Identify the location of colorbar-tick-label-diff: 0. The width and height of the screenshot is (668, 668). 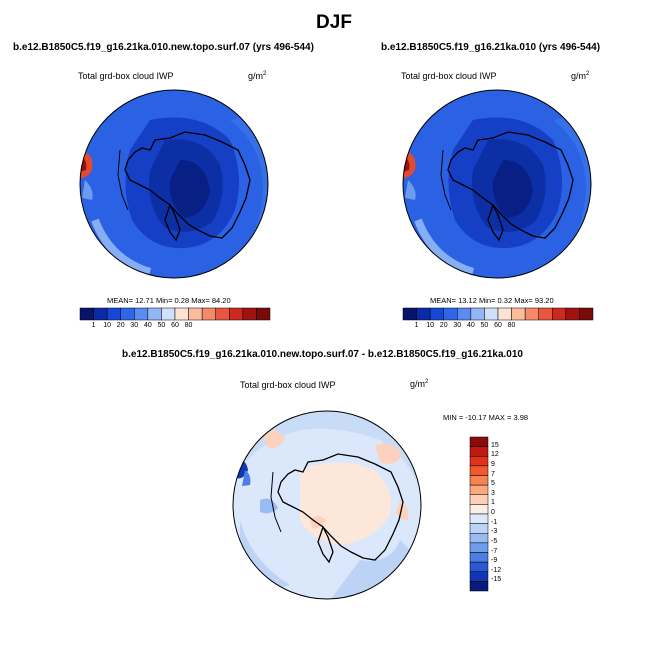
(493, 512).